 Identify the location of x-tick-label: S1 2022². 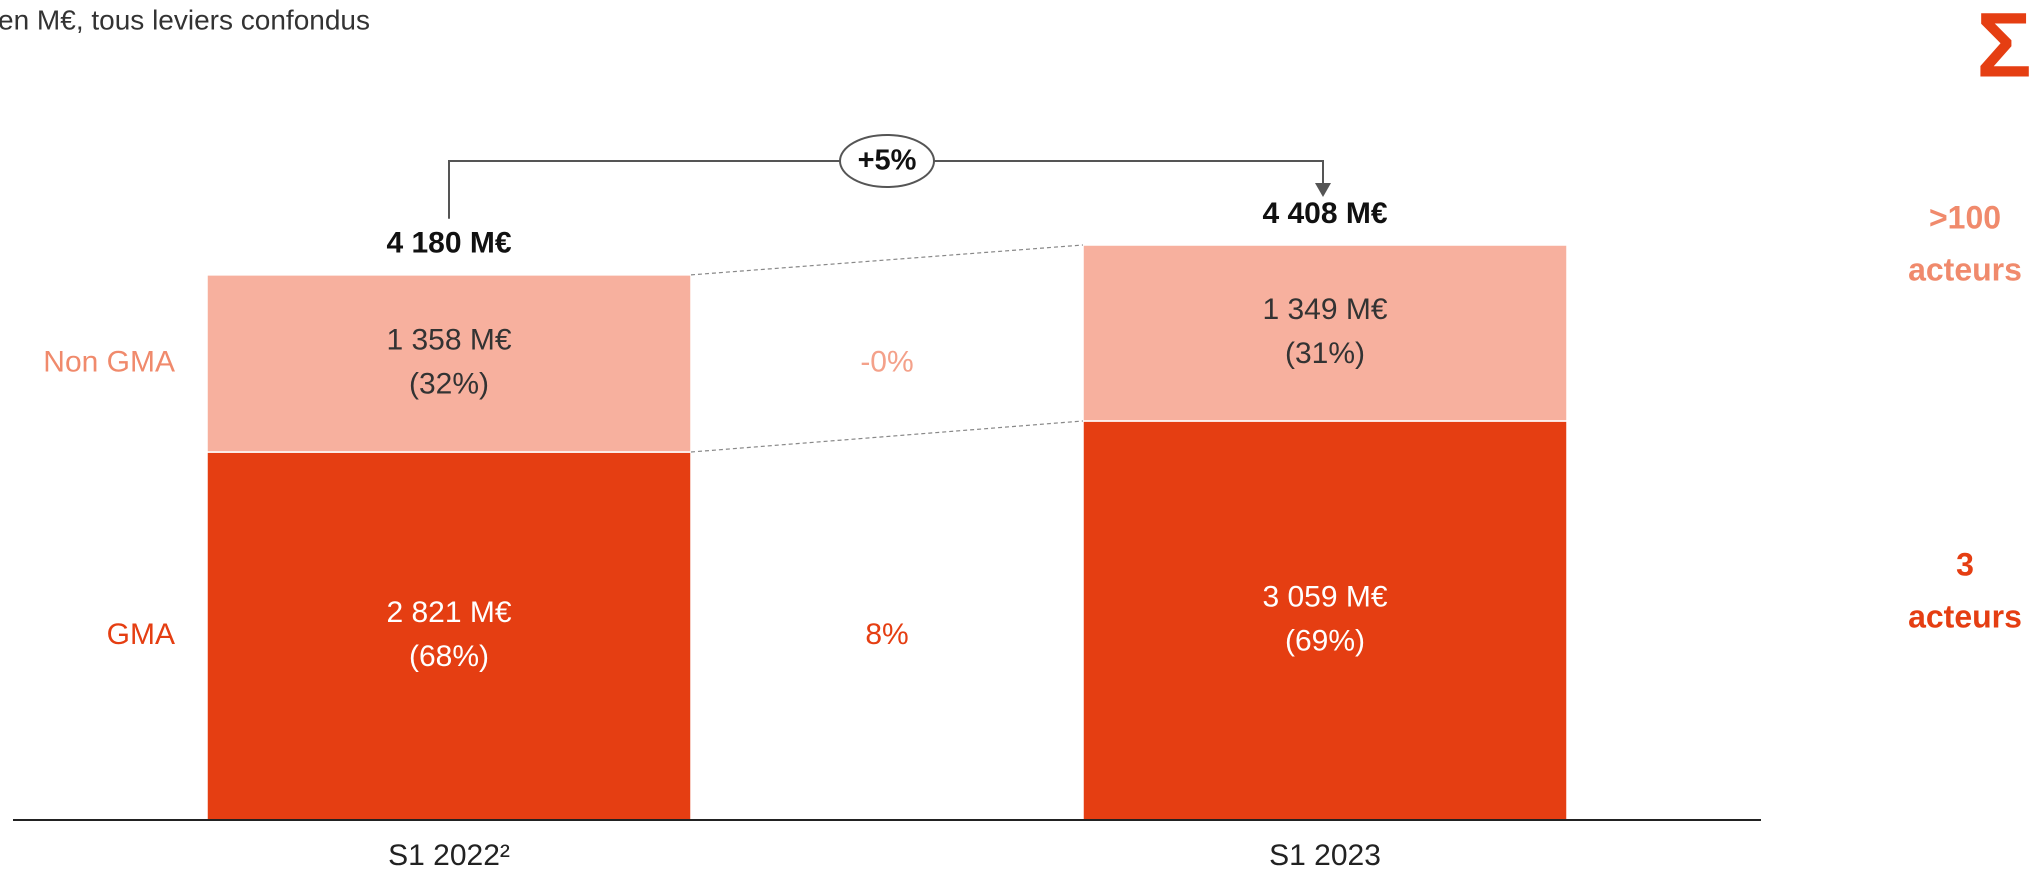
(449, 855).